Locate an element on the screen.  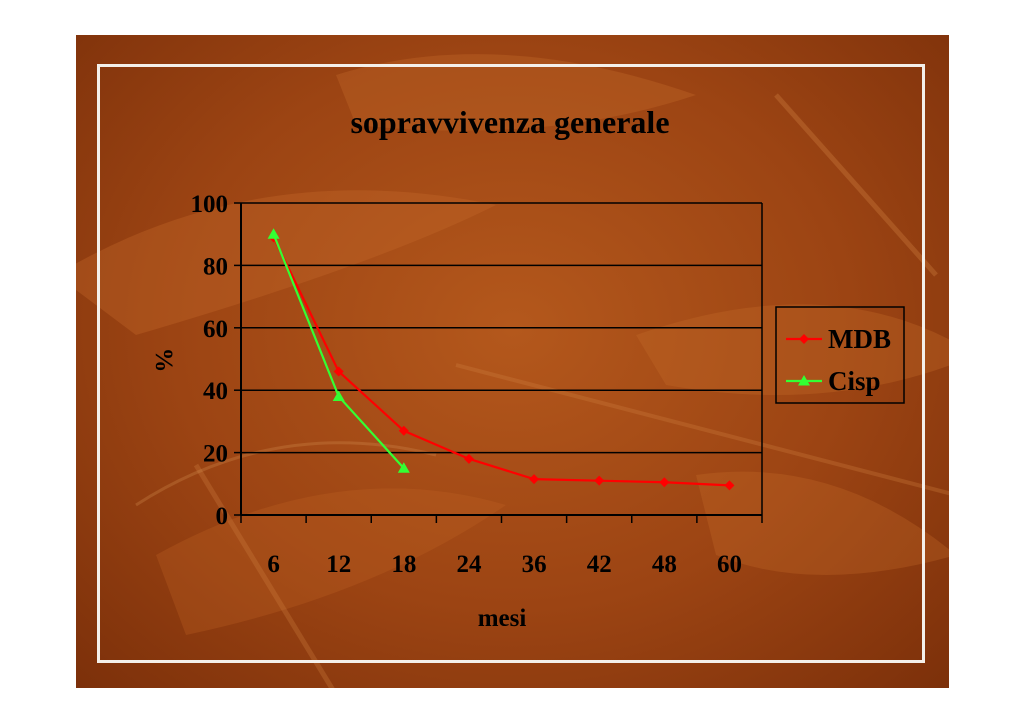
y-tick-label: 40 is located at coordinates (215, 391).